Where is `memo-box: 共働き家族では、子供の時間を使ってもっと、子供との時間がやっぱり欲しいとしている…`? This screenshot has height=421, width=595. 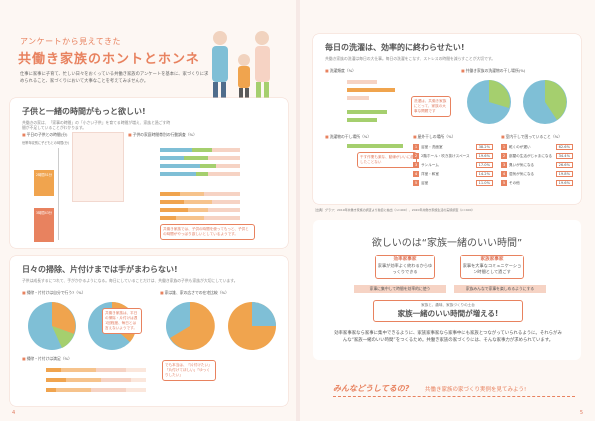 memo-box: 共働き家族では、子供の時間を使ってもっと、子供との時間がやっぱり欲しいとしている… is located at coordinates (207, 232).